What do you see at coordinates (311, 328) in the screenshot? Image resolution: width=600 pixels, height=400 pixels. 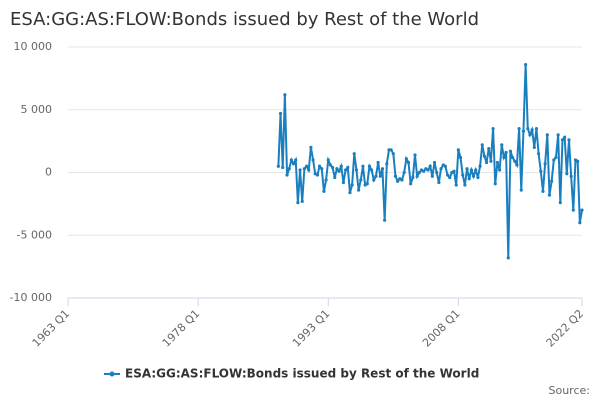 I see `x-tick-label: 1993 Q1` at bounding box center [311, 328].